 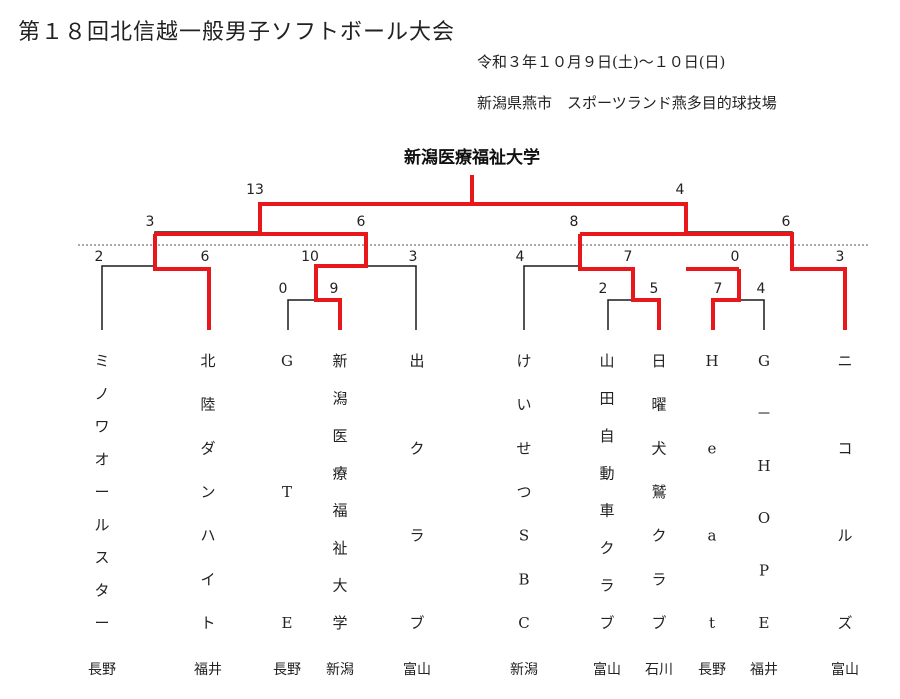 I want to click on team-5: けいせつ S B C 新潟, so click(x=524, y=515).